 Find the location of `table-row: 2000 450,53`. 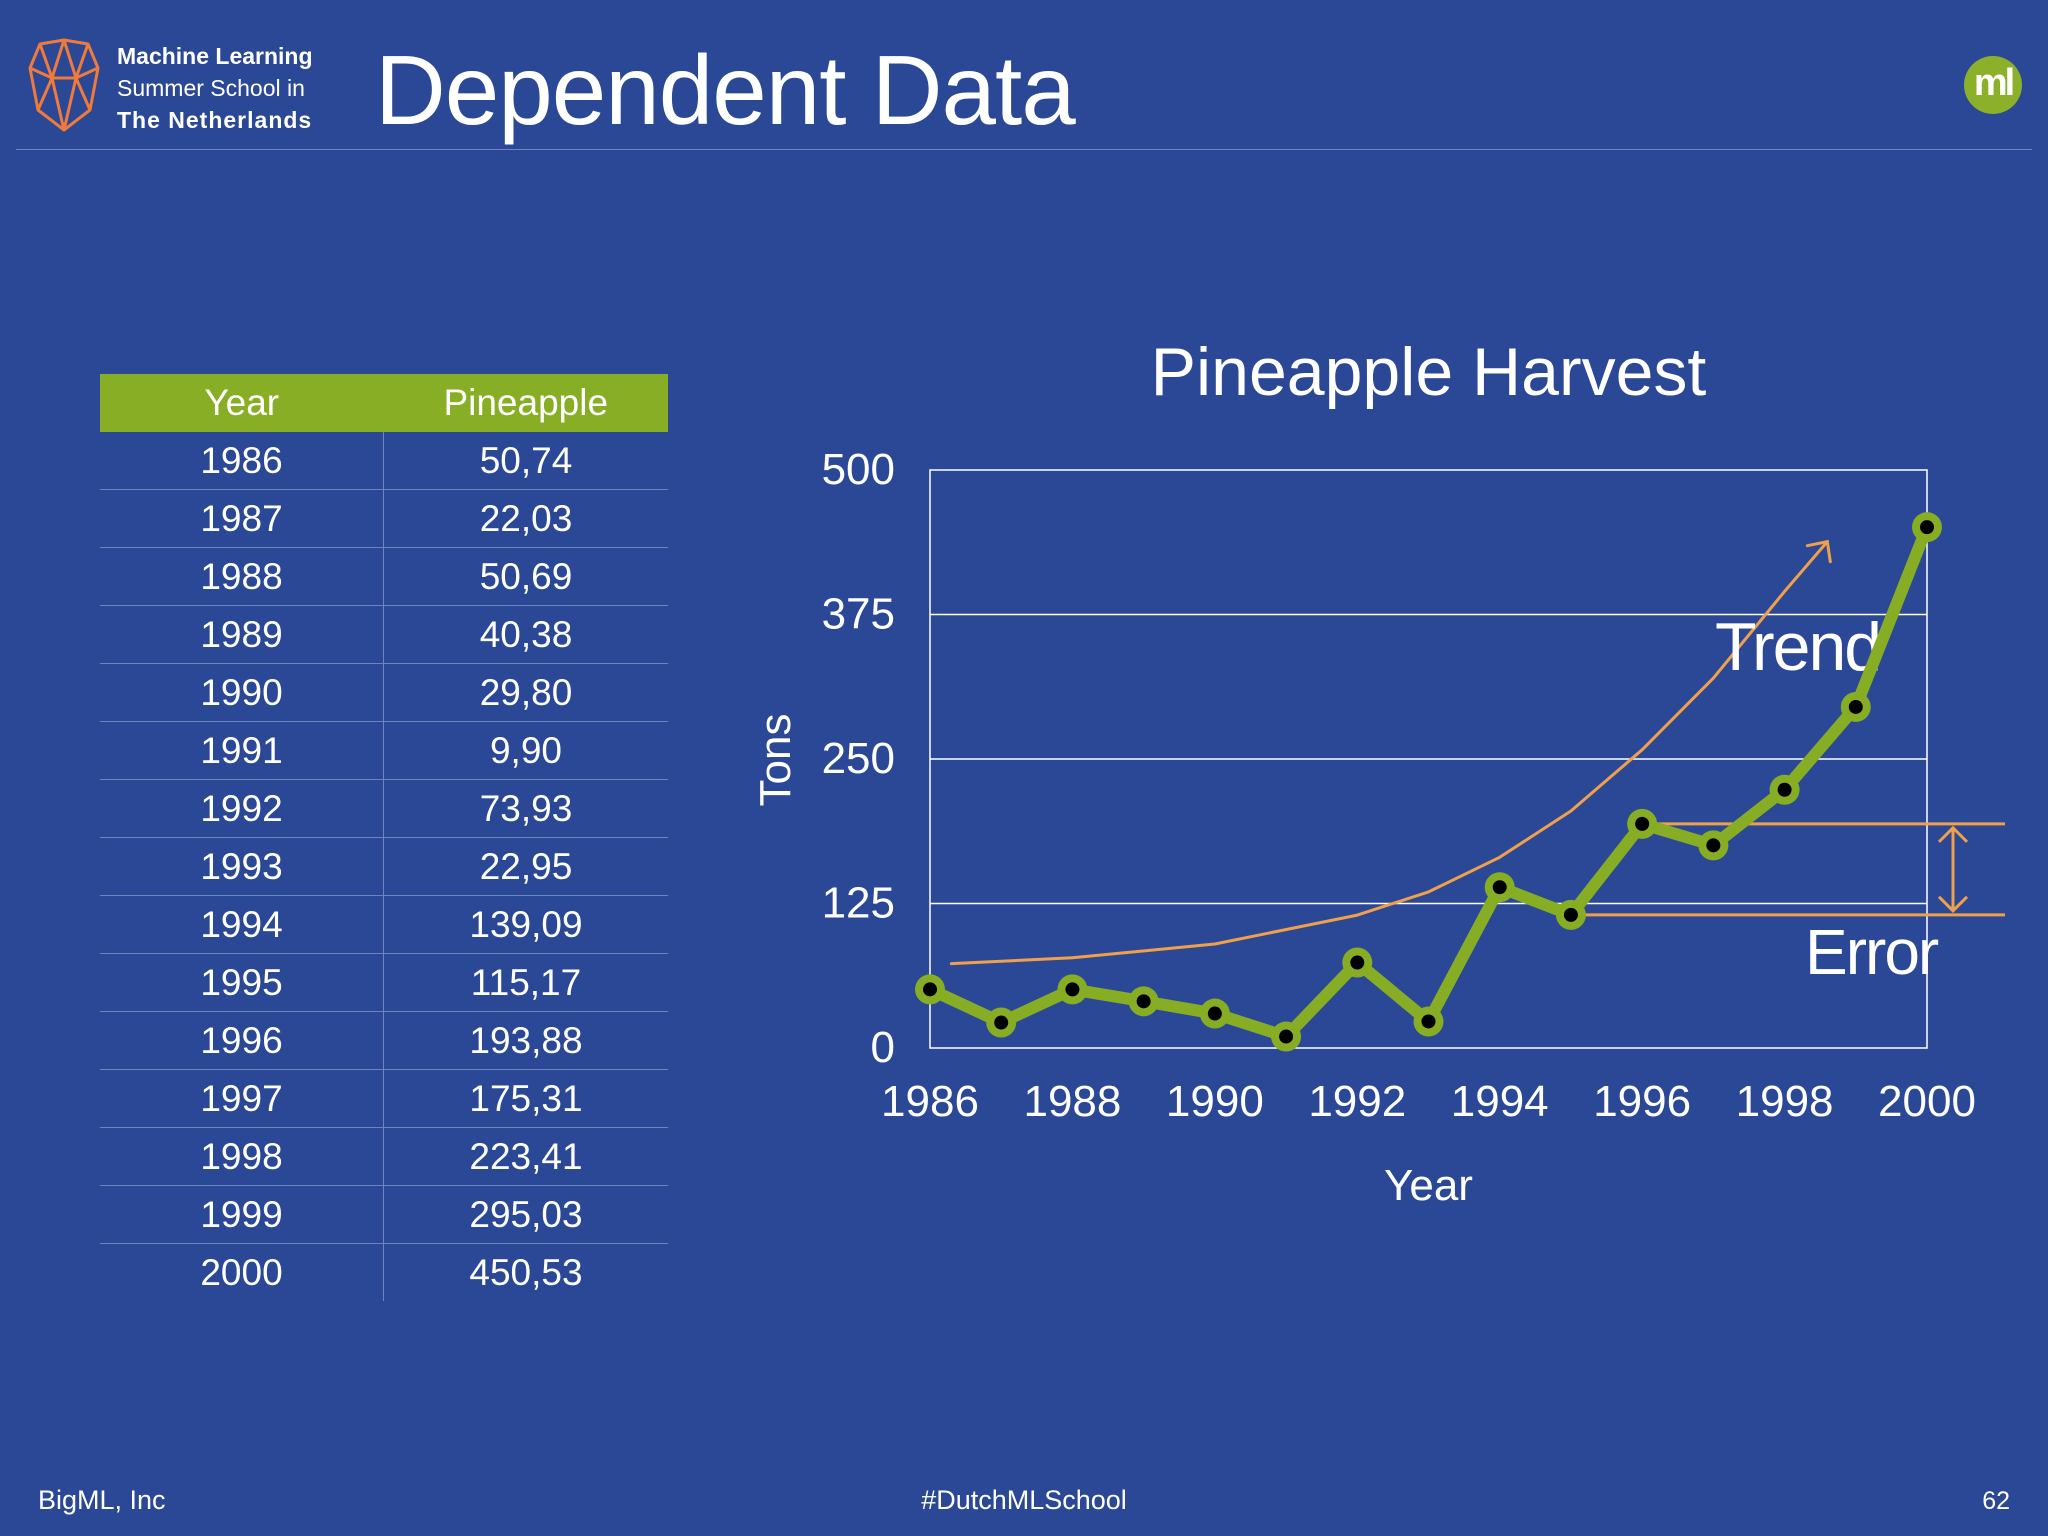

table-row: 2000 450,53 is located at coordinates (384, 1272).